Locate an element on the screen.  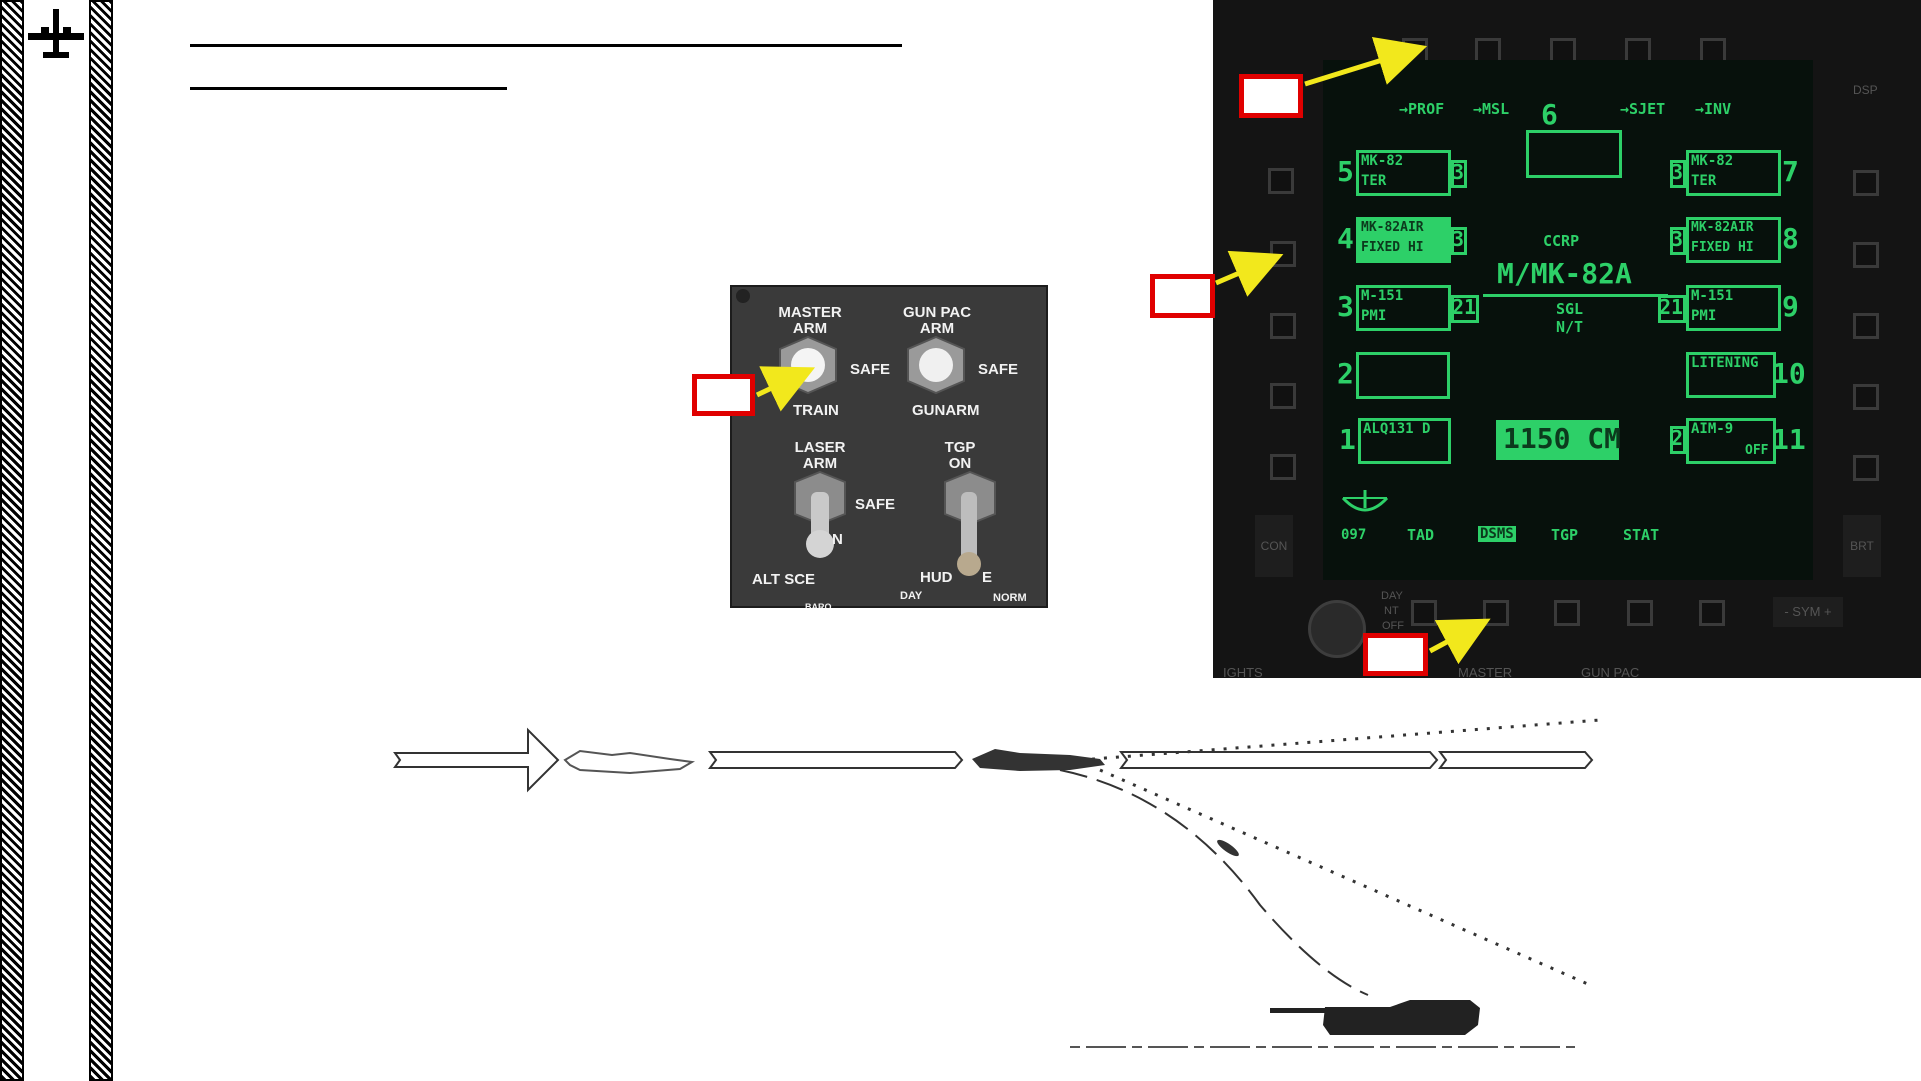
aircraft-icon is located at coordinates (56, 34).